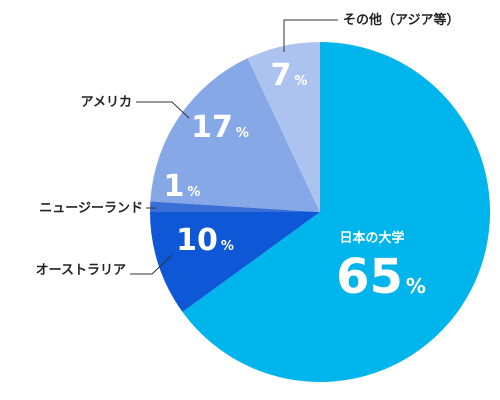 This screenshot has width=500, height=400. I want to click on slice-value-label: 1%, so click(182, 186).